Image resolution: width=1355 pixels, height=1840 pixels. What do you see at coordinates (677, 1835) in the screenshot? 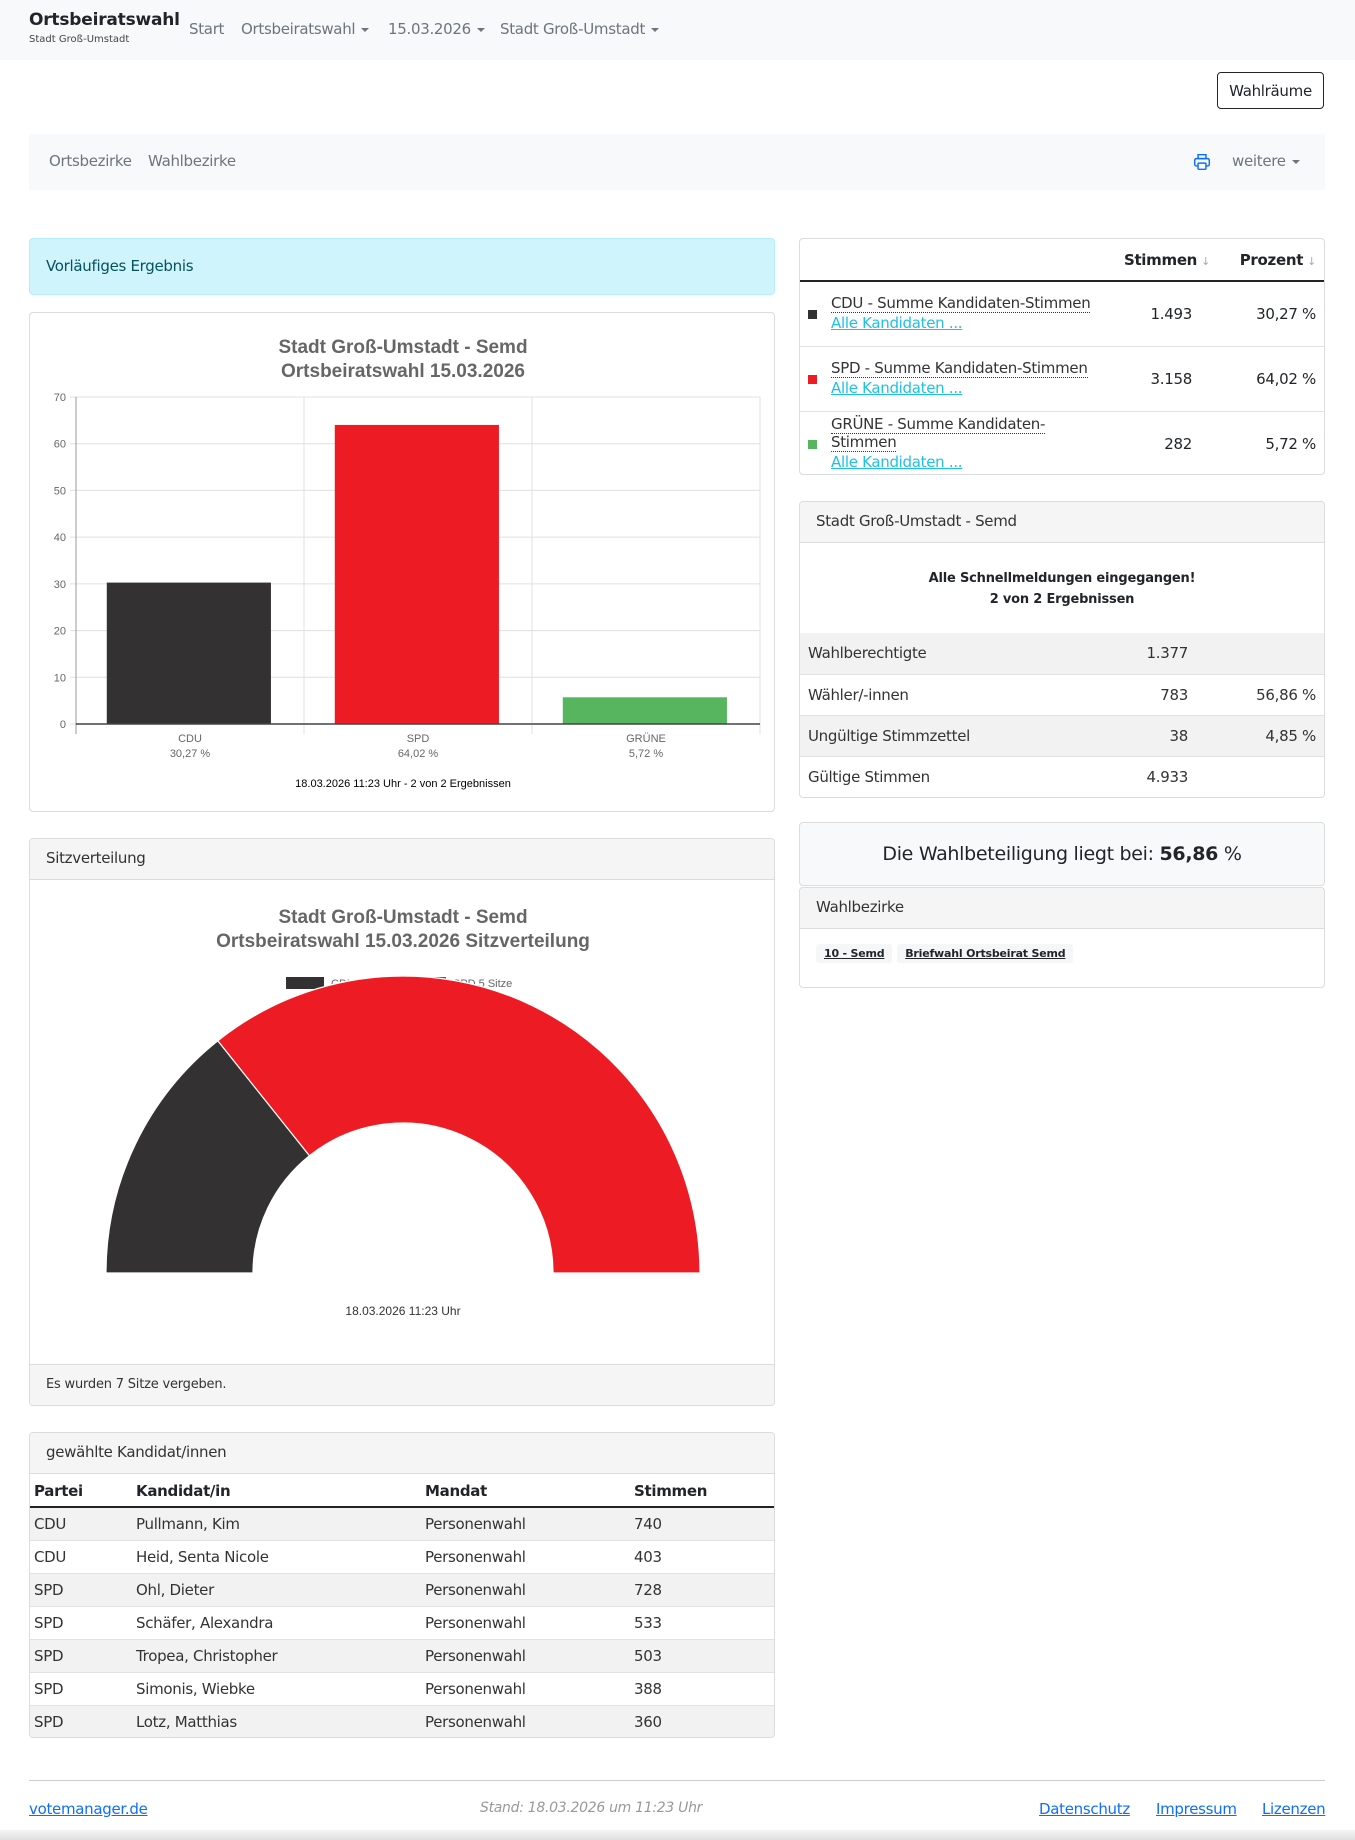
I see `bottom-shade` at bounding box center [677, 1835].